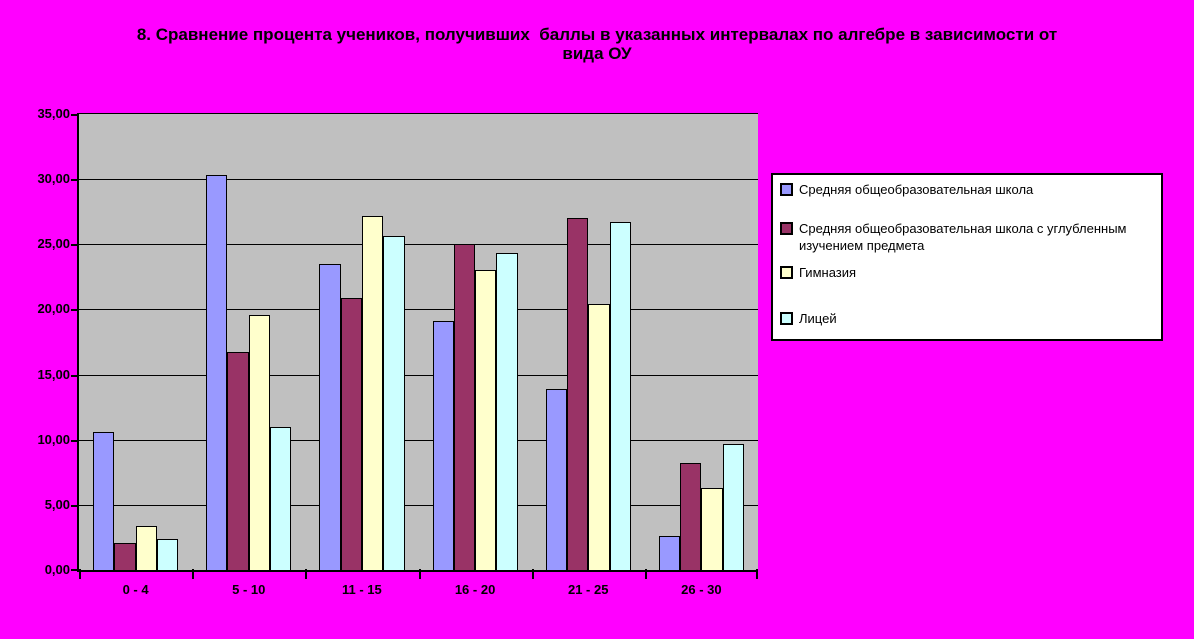  I want to click on x-tick-label: 11 - 15, so click(362, 589).